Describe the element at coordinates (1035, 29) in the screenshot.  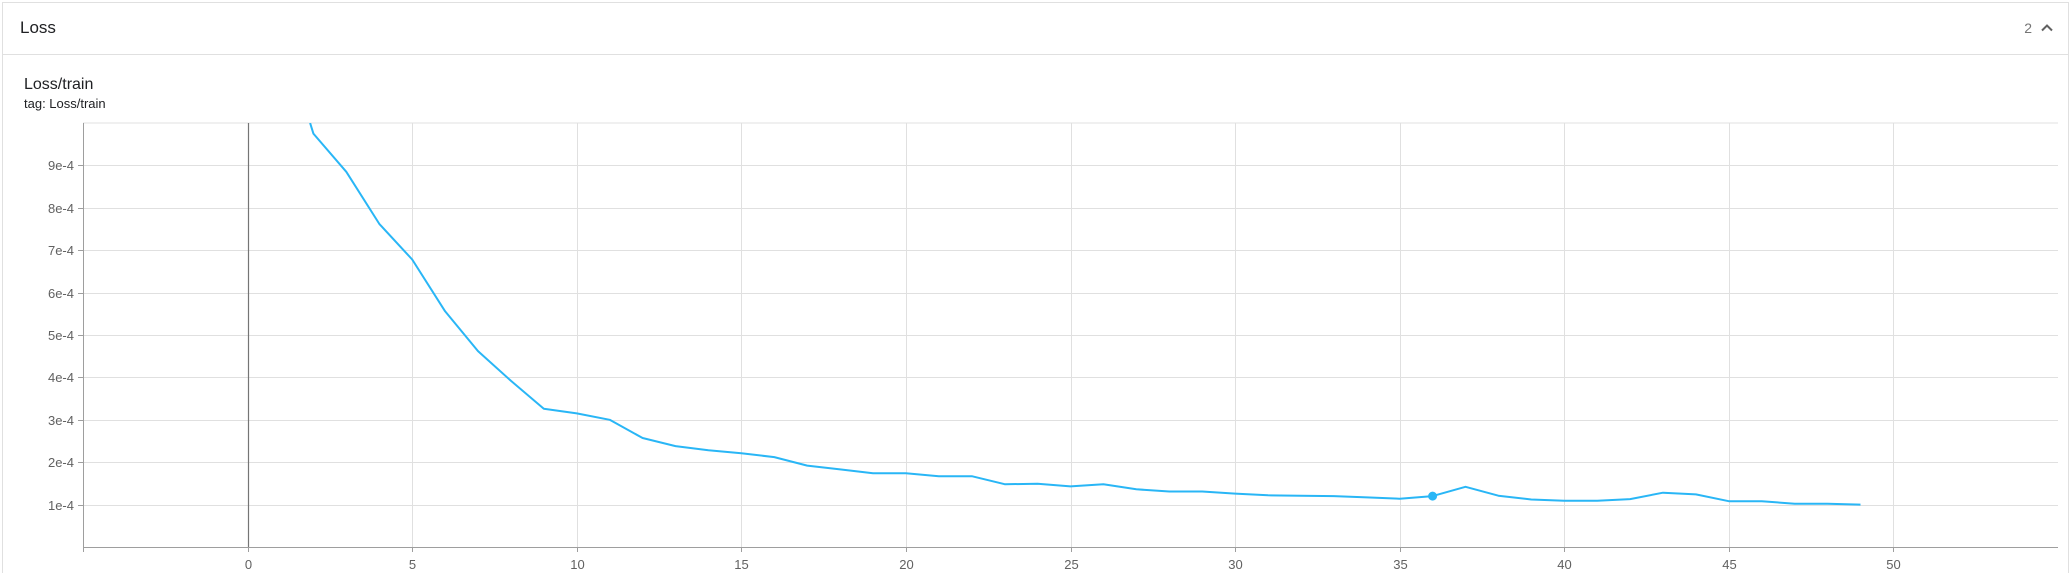
I see `card-header: Loss 2` at that location.